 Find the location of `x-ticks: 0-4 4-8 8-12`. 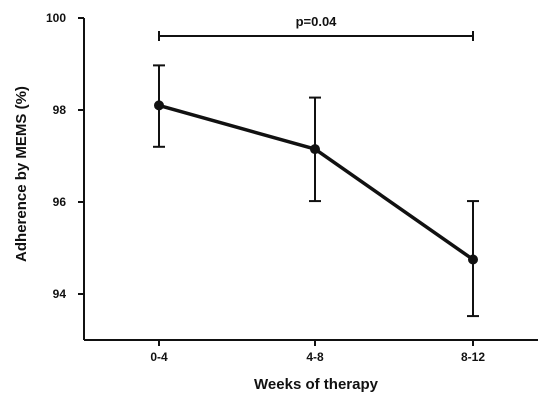

x-ticks: 0-4 4-8 8-12 is located at coordinates (317, 352).